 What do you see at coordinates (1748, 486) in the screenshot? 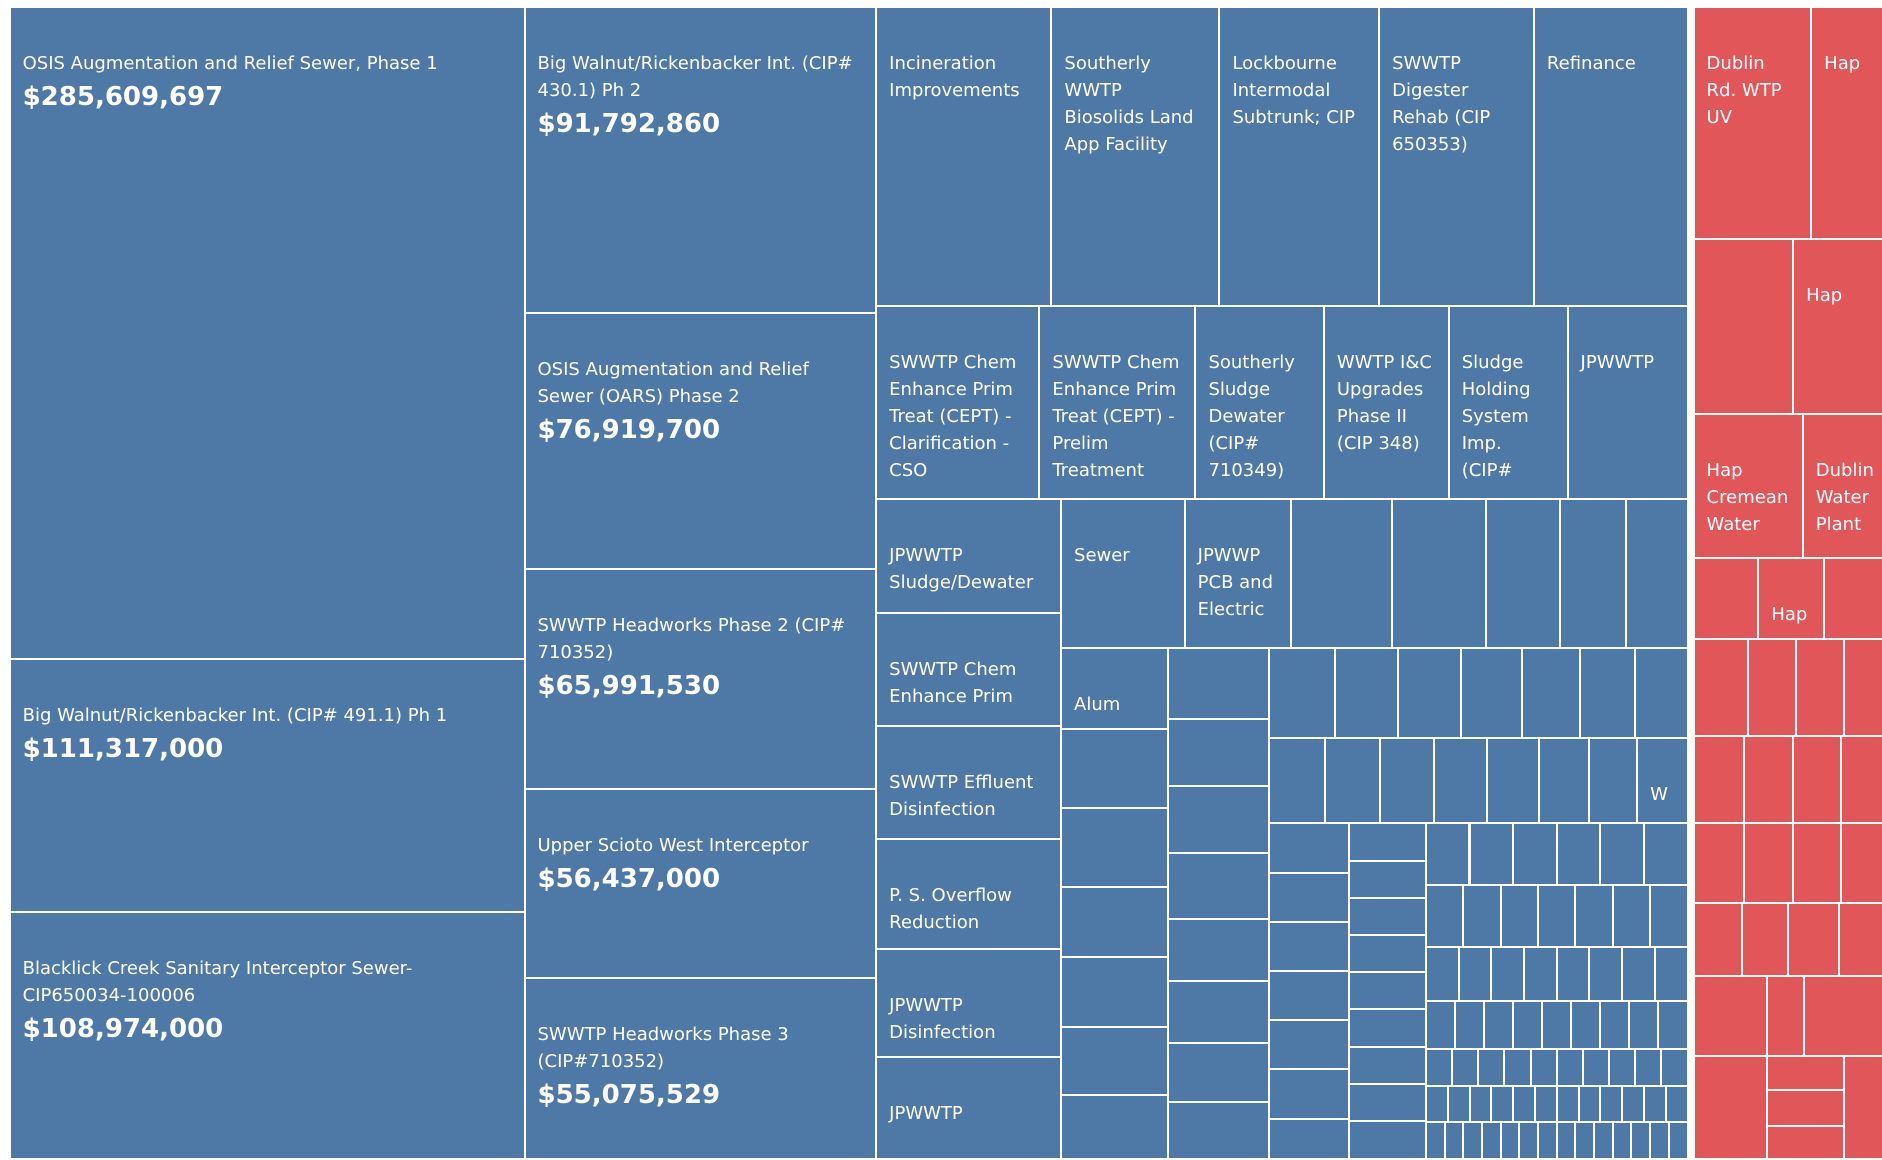
I see `tile: Hap Cremean Water` at bounding box center [1748, 486].